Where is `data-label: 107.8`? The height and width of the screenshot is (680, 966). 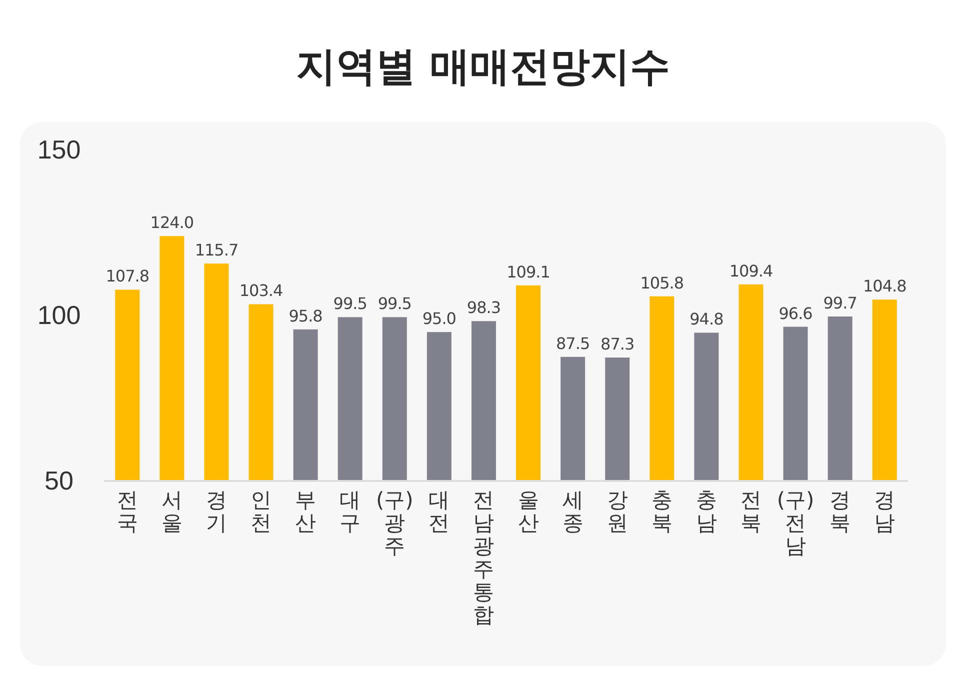 data-label: 107.8 is located at coordinates (128, 276).